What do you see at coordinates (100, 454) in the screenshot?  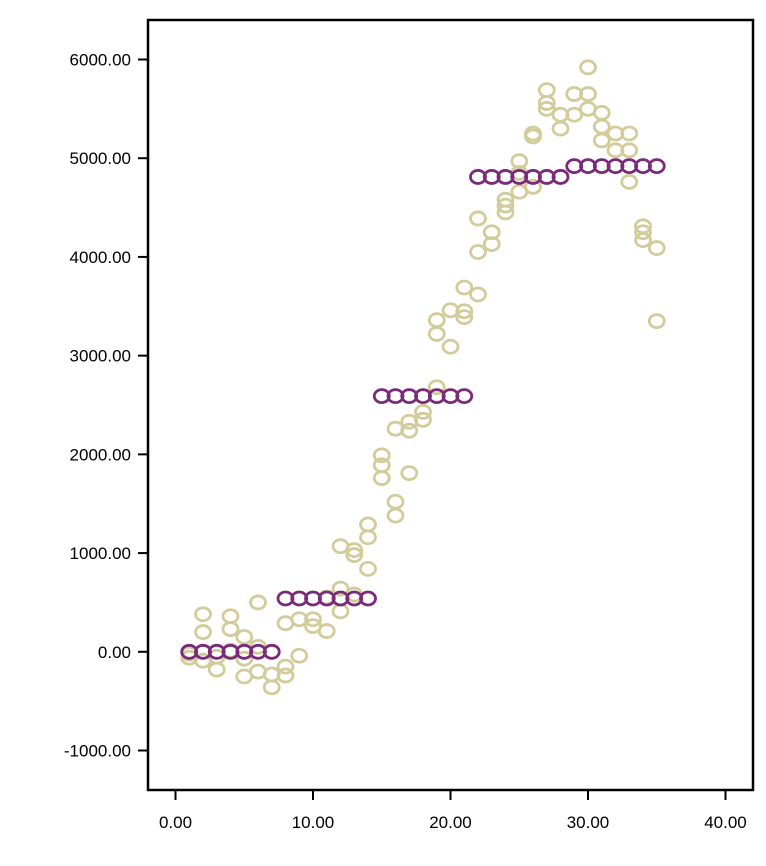 I see `y-tick-label: 2000.00` at bounding box center [100, 454].